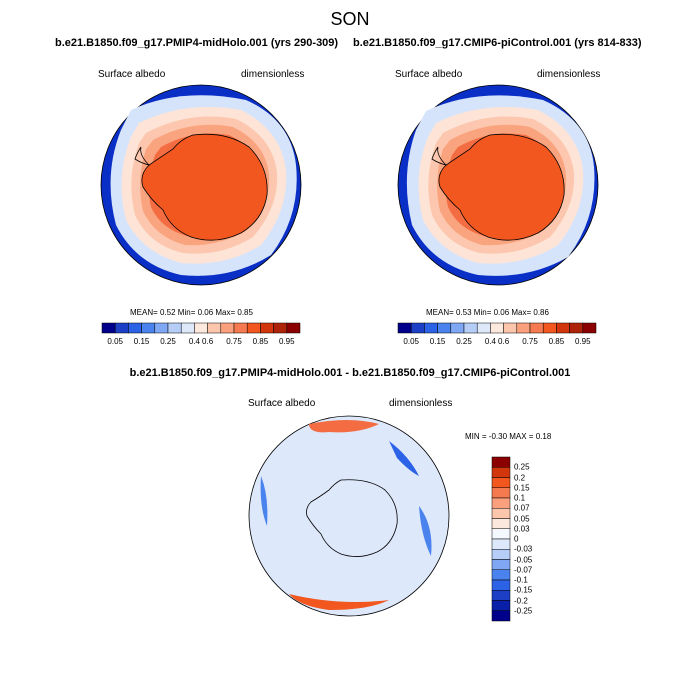 This screenshot has width=700, height=700. Describe the element at coordinates (487, 312) in the screenshot. I see `right-stats: MEAN= 0.53 Min= 0.06 Max= 0.86` at that location.